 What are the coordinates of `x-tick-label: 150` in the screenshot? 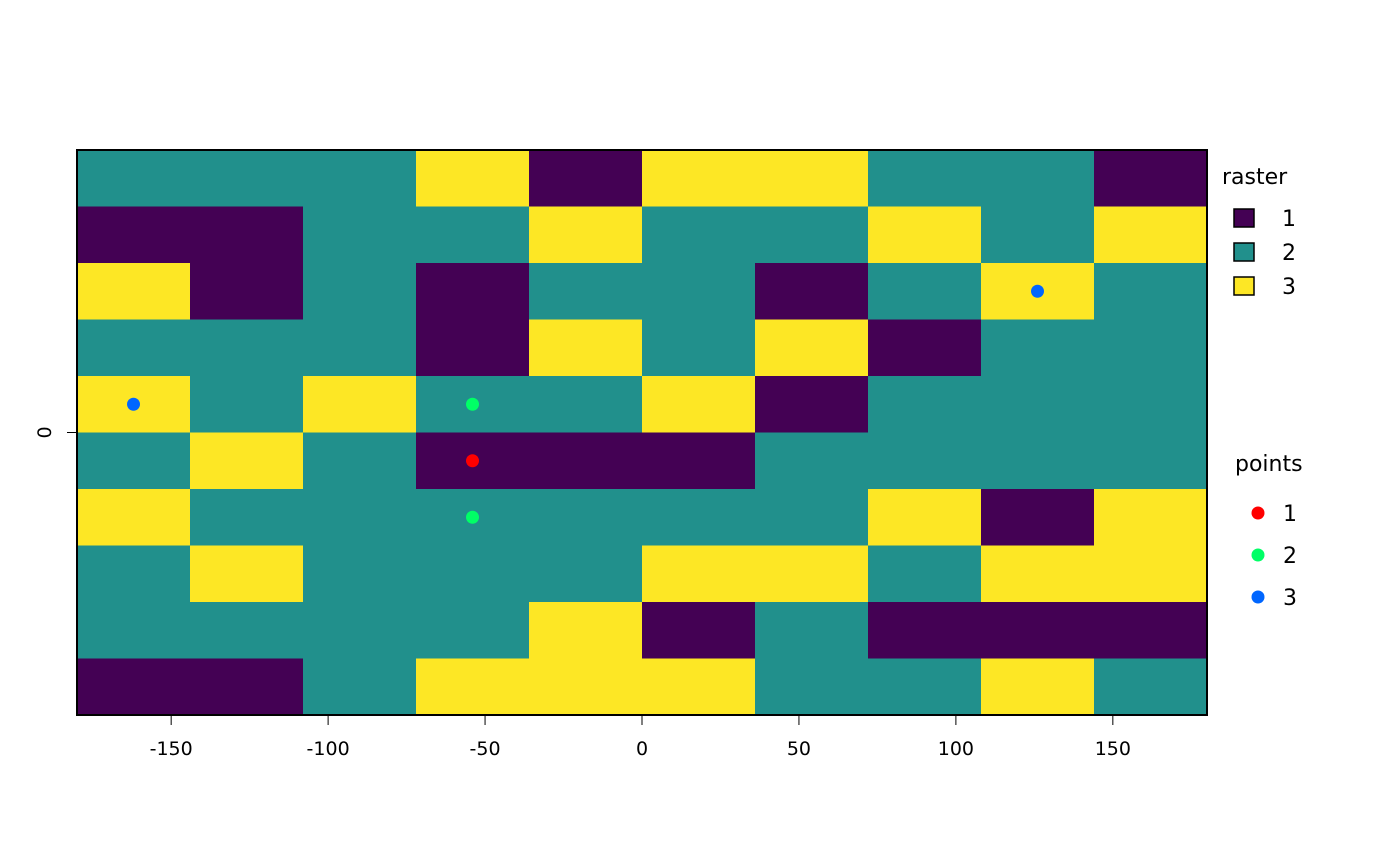 It's located at (1113, 749).